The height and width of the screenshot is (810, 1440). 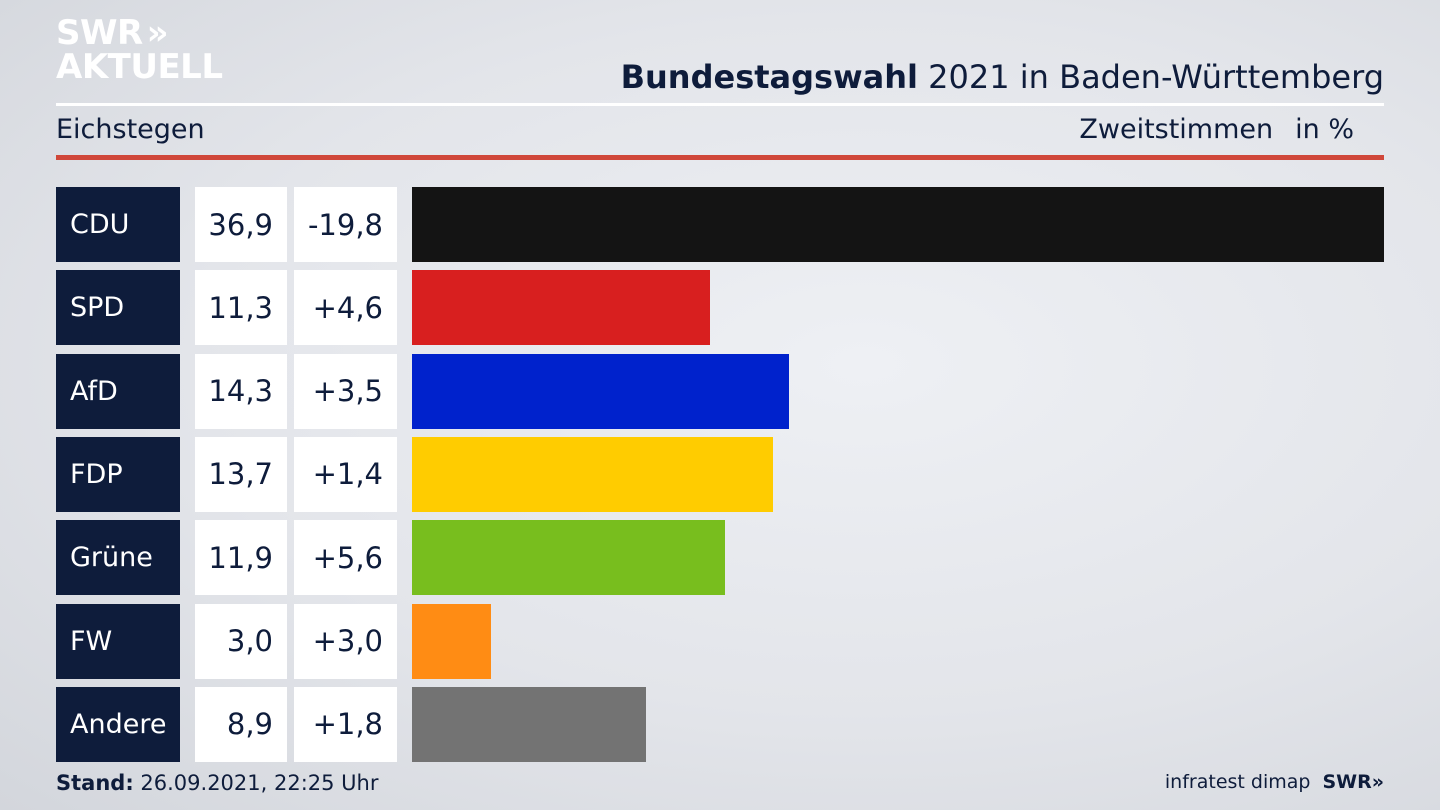 I want to click on metric-label: Zweitstimmen in %, so click(x=1216, y=129).